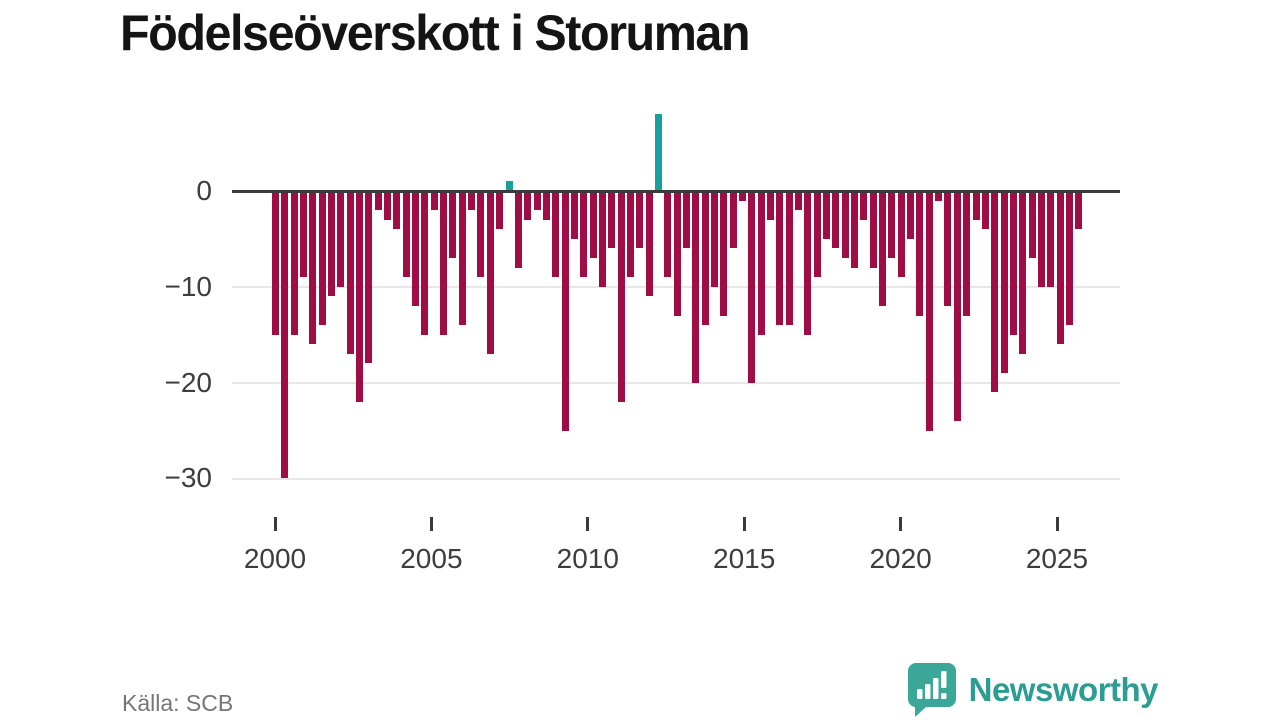  I want to click on x-tick-label: 2015, so click(744, 558).